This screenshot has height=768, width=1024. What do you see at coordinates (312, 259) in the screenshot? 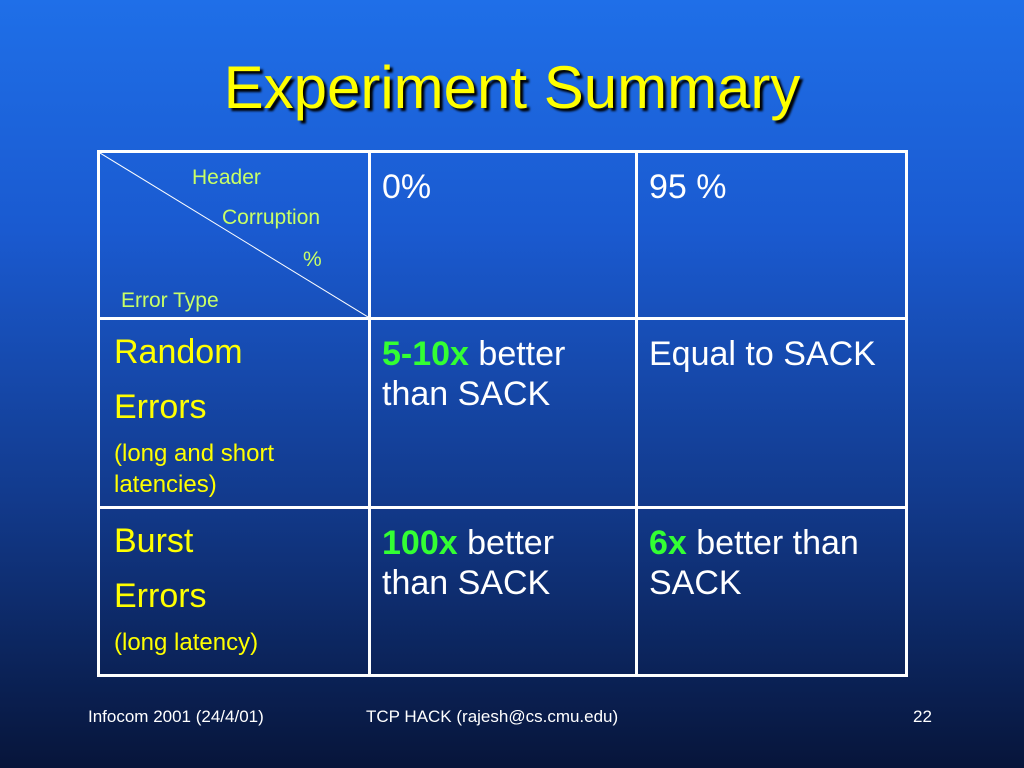
I see `corner-percent-label: %` at bounding box center [312, 259].